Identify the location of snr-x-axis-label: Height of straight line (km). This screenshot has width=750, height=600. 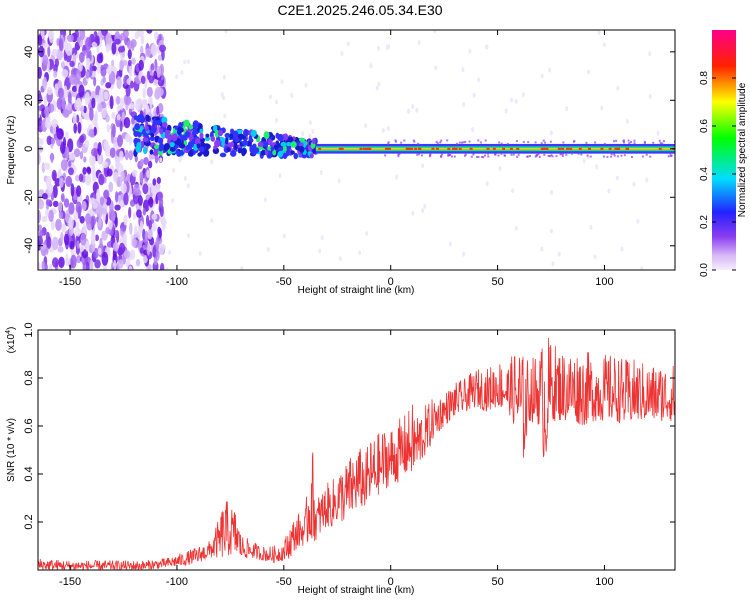
(356, 590).